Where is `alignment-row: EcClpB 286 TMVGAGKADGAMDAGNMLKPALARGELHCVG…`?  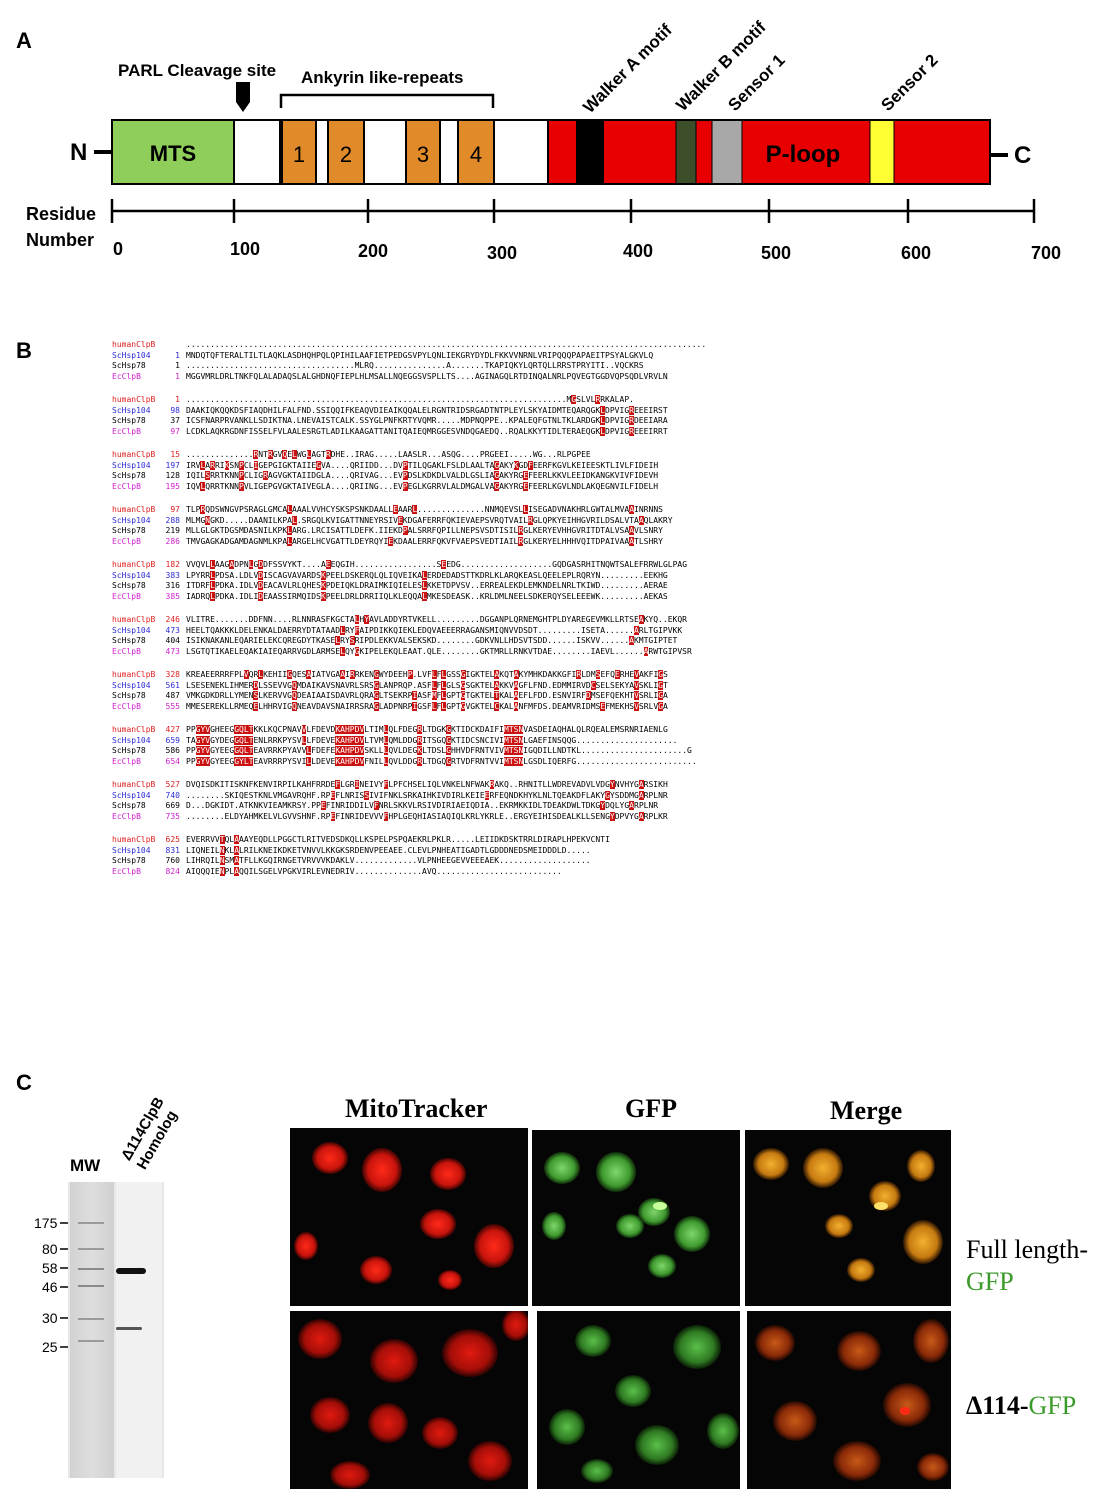
alignment-row: EcClpB 286 TMVGAGKADGAMDAGNMLKPALARGELHCVG… is located at coordinates (562, 542).